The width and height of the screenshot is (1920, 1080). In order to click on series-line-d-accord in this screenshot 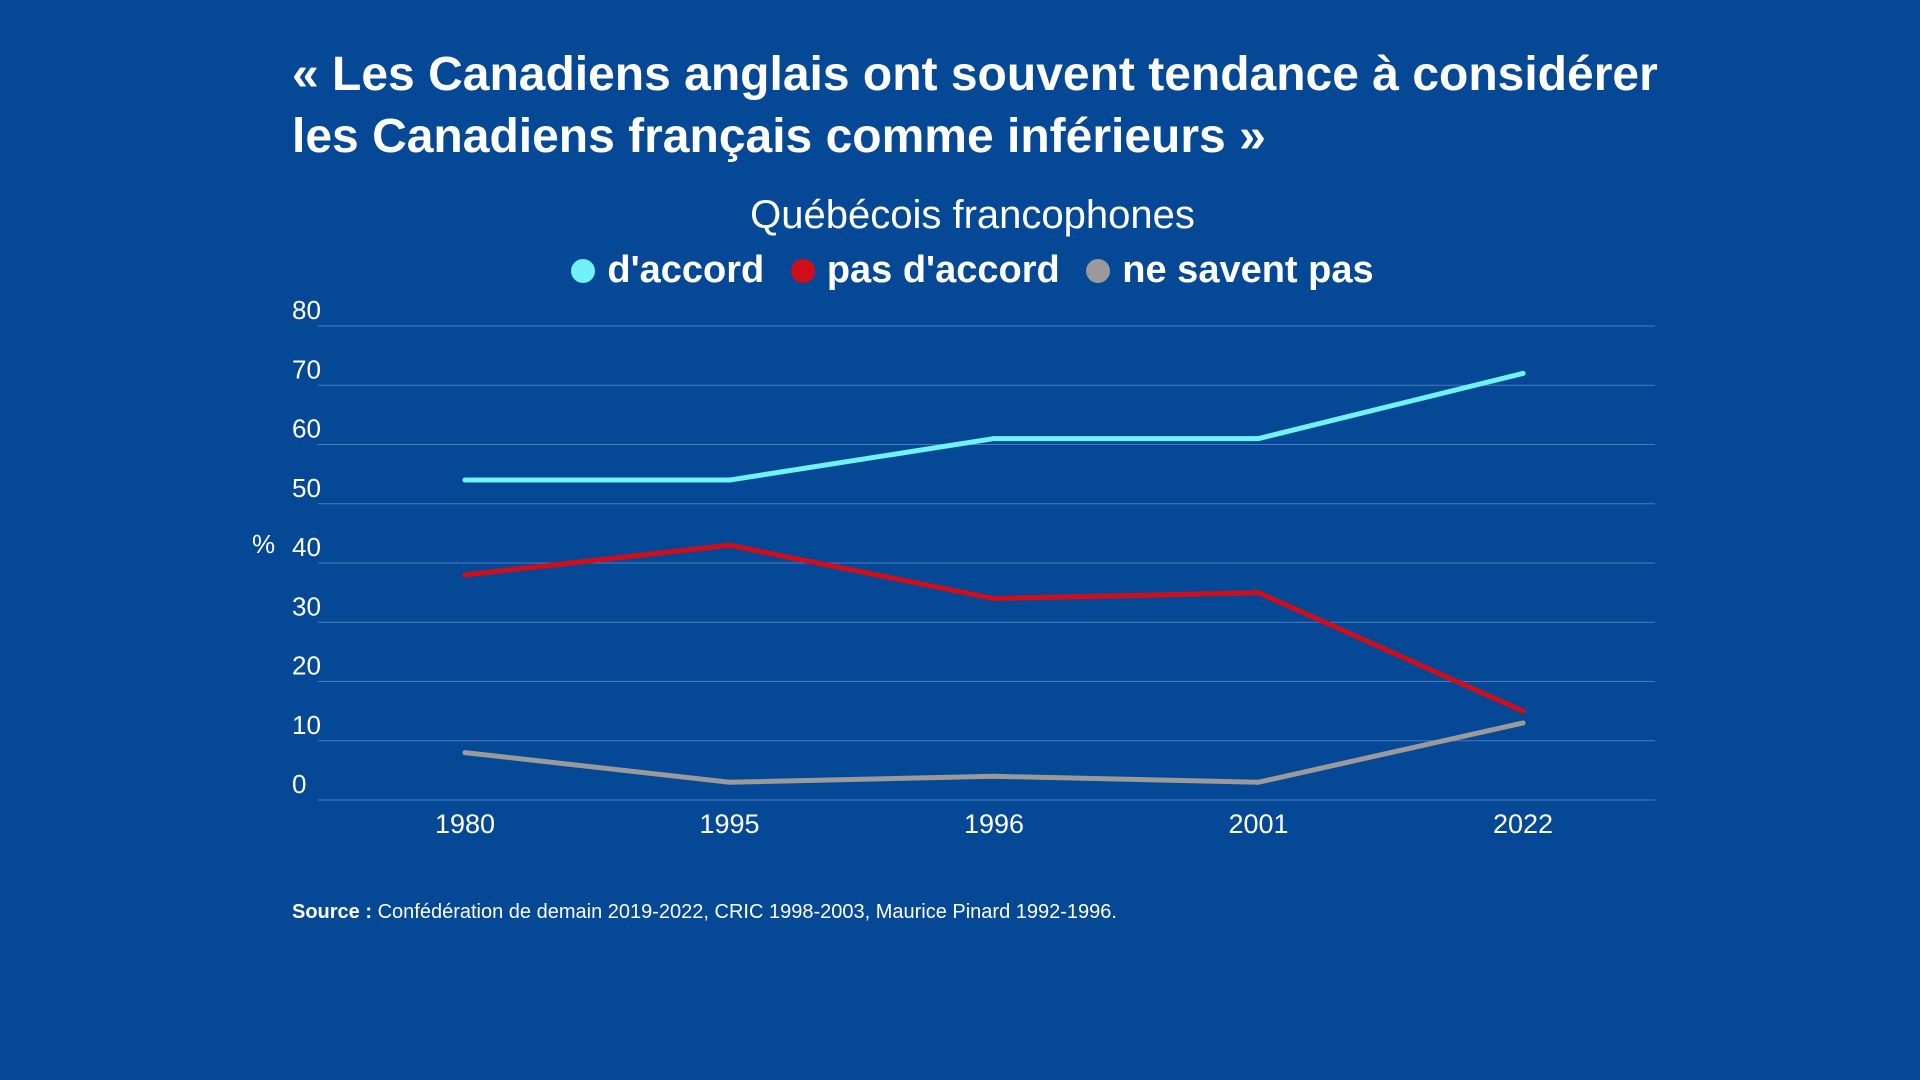, I will do `click(994, 426)`.